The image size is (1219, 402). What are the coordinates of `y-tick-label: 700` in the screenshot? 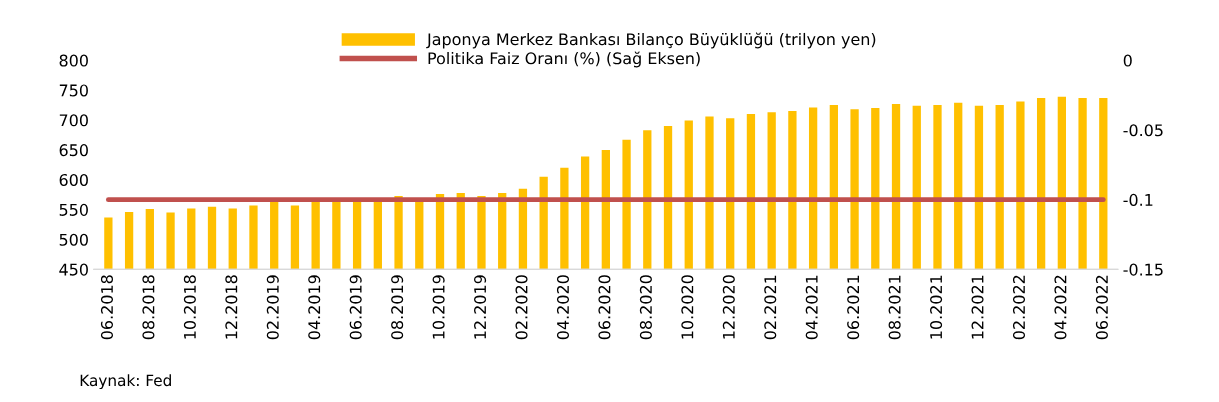 It's located at (73, 120).